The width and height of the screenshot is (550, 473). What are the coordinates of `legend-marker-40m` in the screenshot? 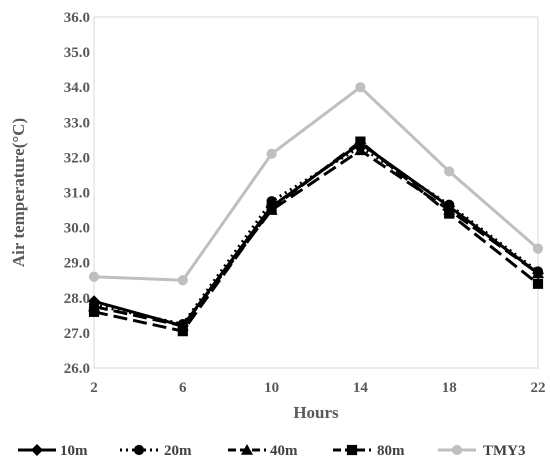 It's located at (247, 449).